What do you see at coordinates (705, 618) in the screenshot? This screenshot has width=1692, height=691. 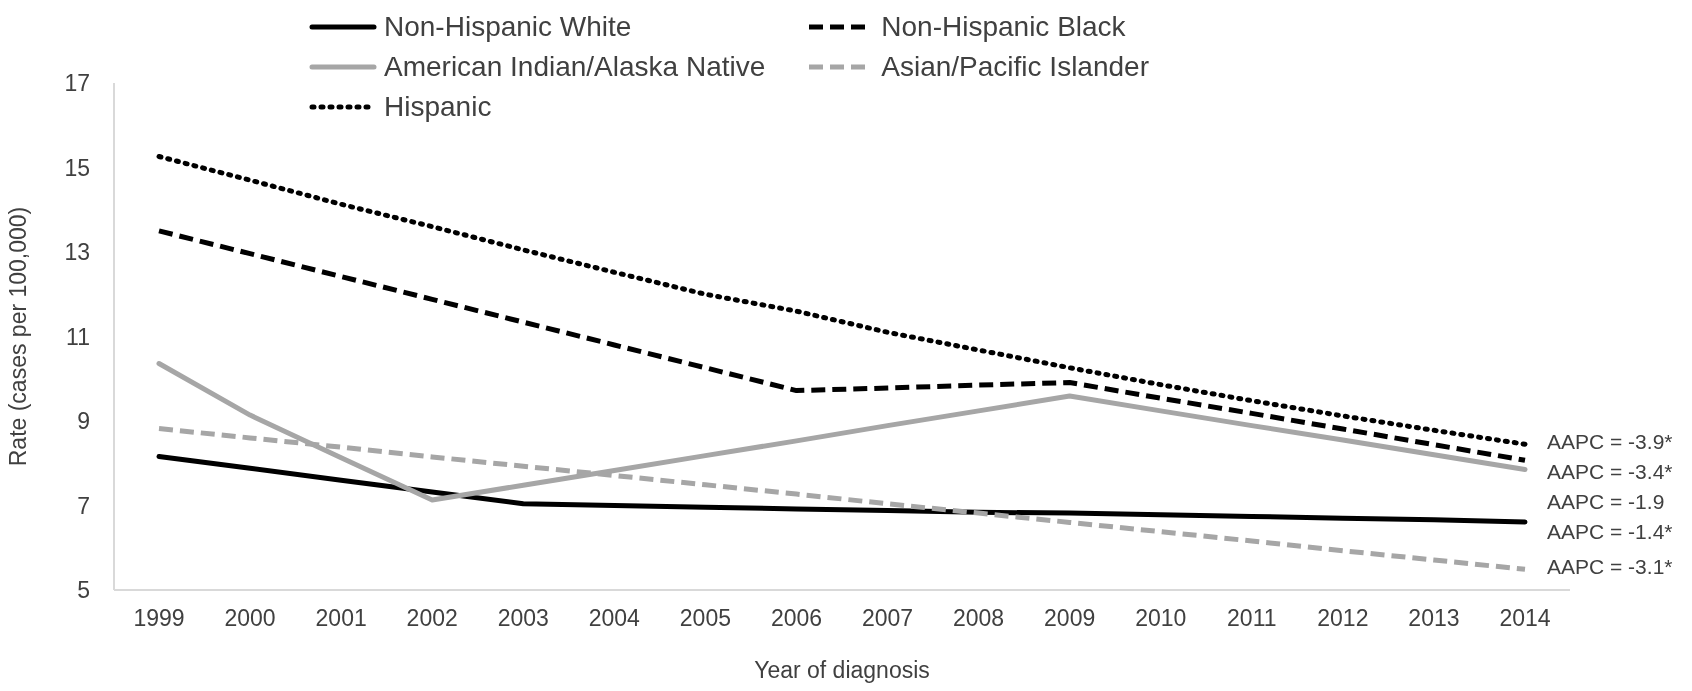 I see `x-tick-label: 2005` at bounding box center [705, 618].